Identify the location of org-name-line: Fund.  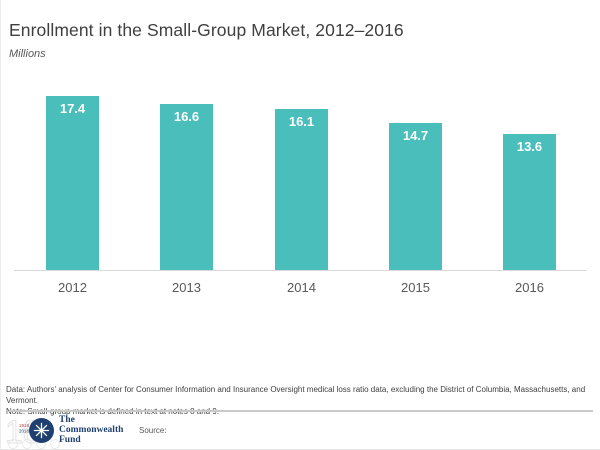
(70, 440).